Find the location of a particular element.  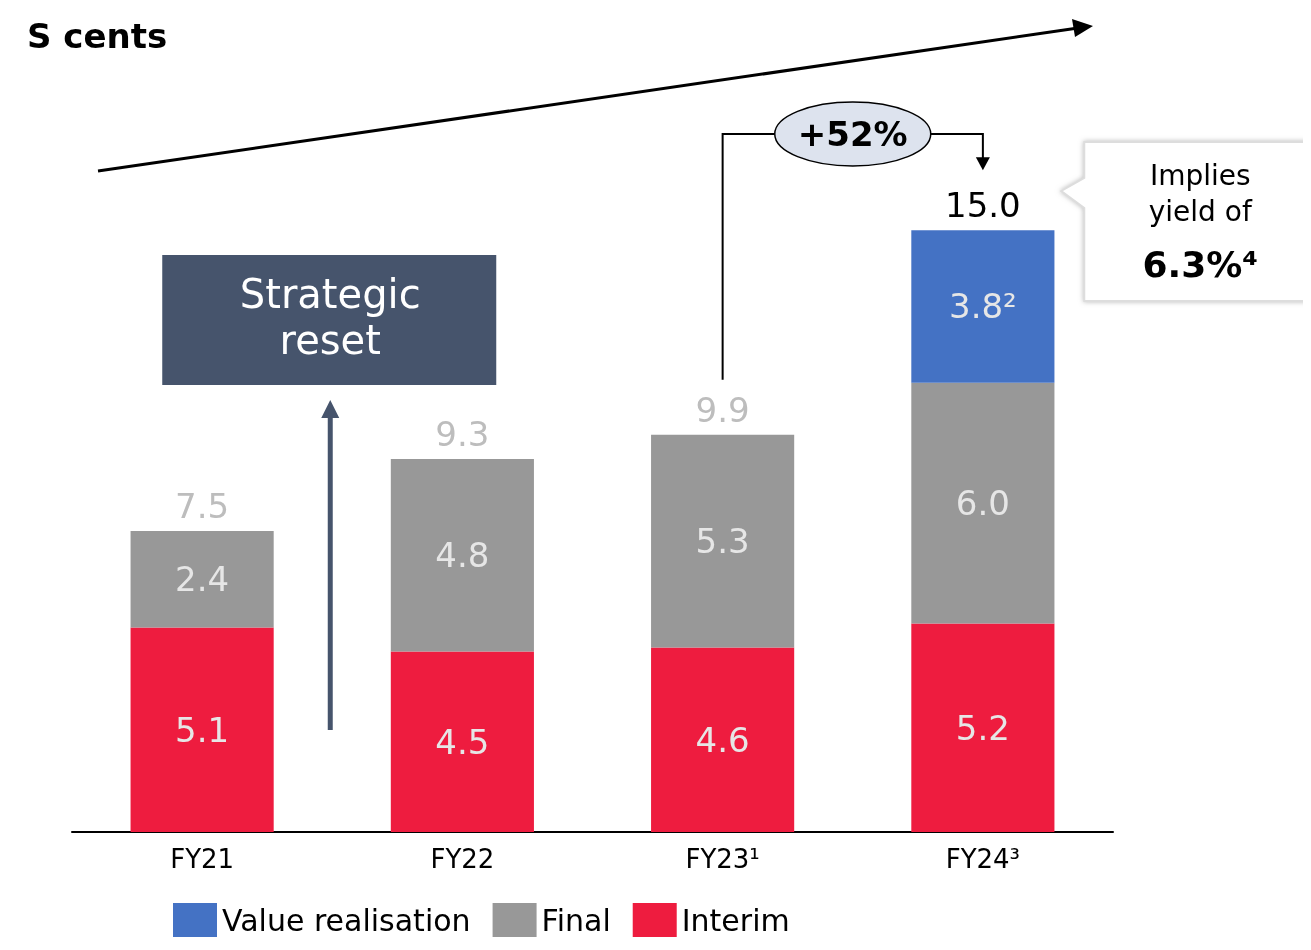

data-label: 4.5 is located at coordinates (462, 741).